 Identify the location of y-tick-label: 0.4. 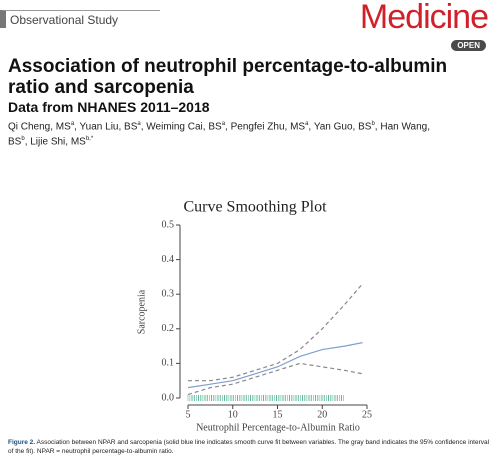
(168, 259).